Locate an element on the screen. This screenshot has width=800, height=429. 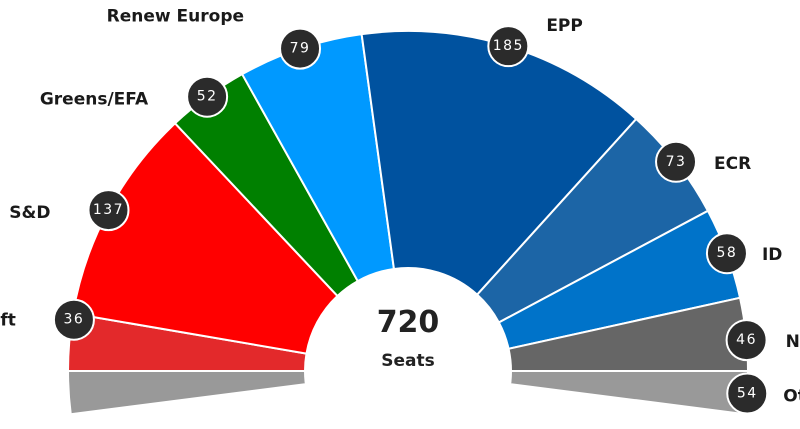
party-name: Others is located at coordinates (791, 397).